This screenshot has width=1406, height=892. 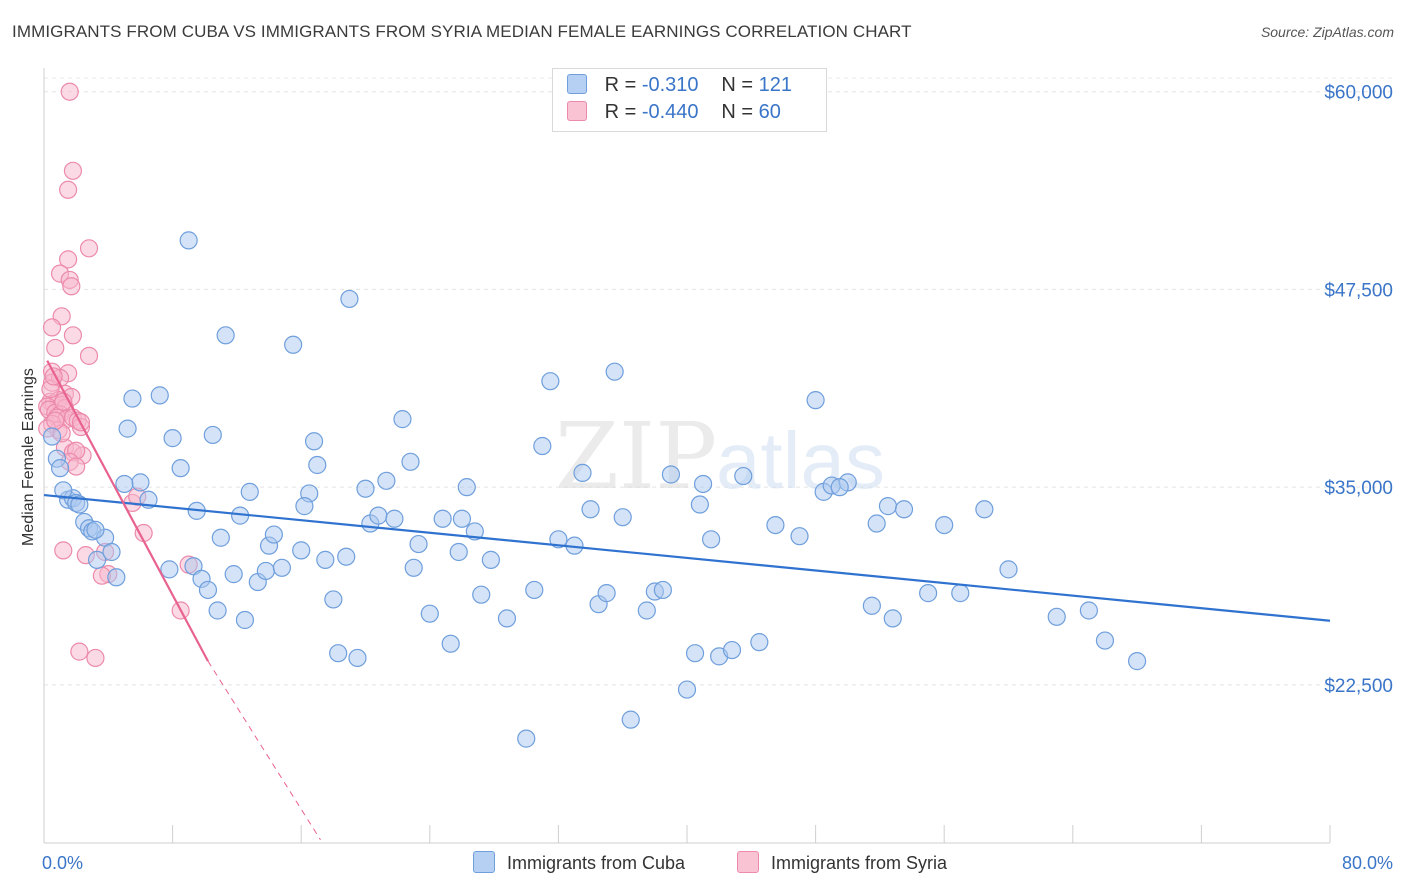 What do you see at coordinates (1358, 686) in the screenshot?
I see `y-tick-label-3: $22,500` at bounding box center [1358, 686].